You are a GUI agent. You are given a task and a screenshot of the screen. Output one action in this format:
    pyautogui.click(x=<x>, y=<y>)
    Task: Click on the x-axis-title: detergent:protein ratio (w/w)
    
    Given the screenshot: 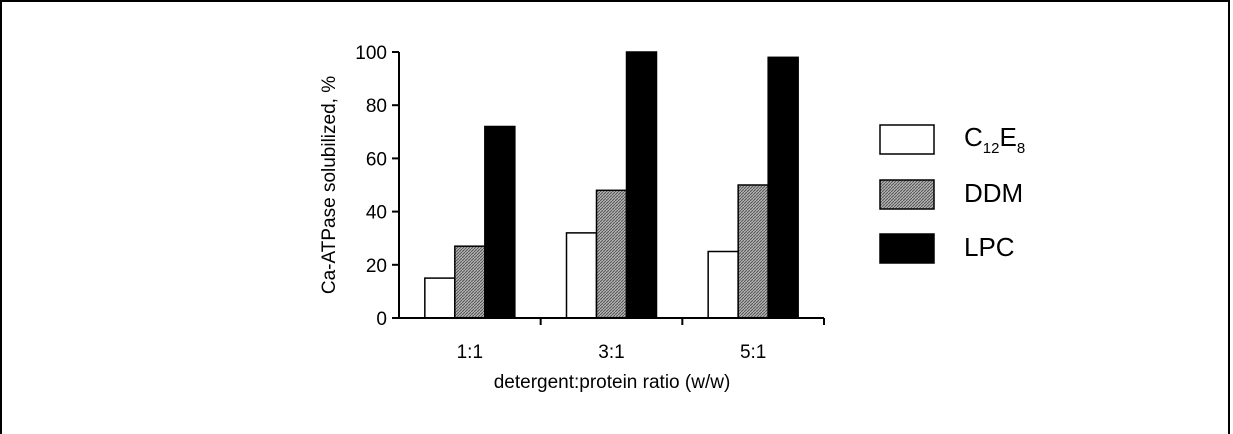 What is the action you would take?
    pyautogui.click(x=612, y=382)
    